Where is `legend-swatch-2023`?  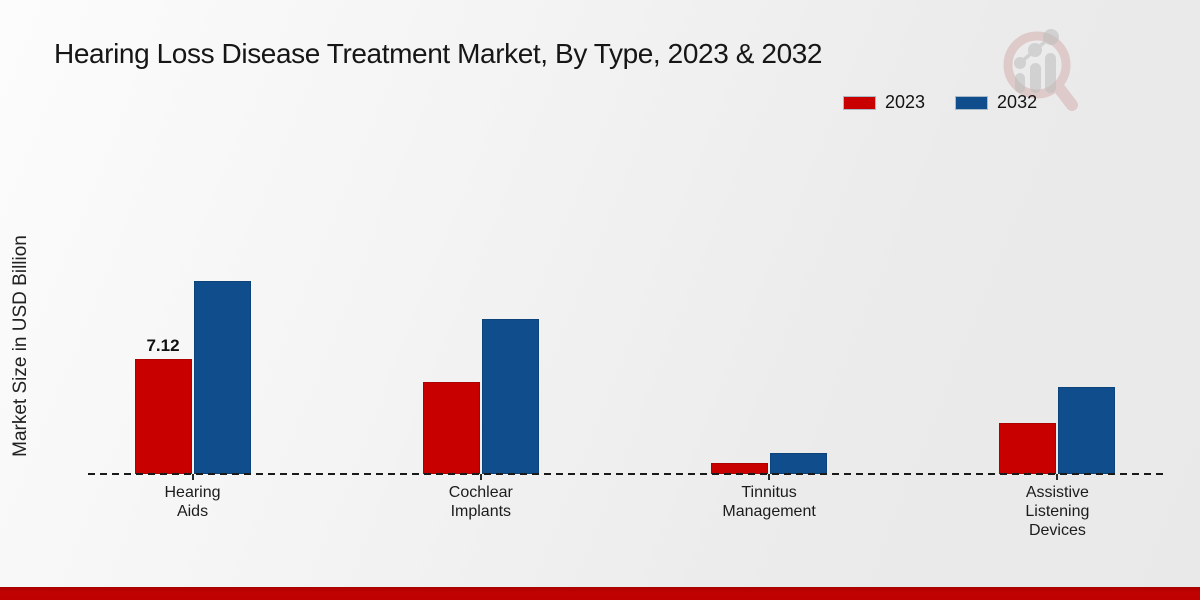 legend-swatch-2023 is located at coordinates (859, 102).